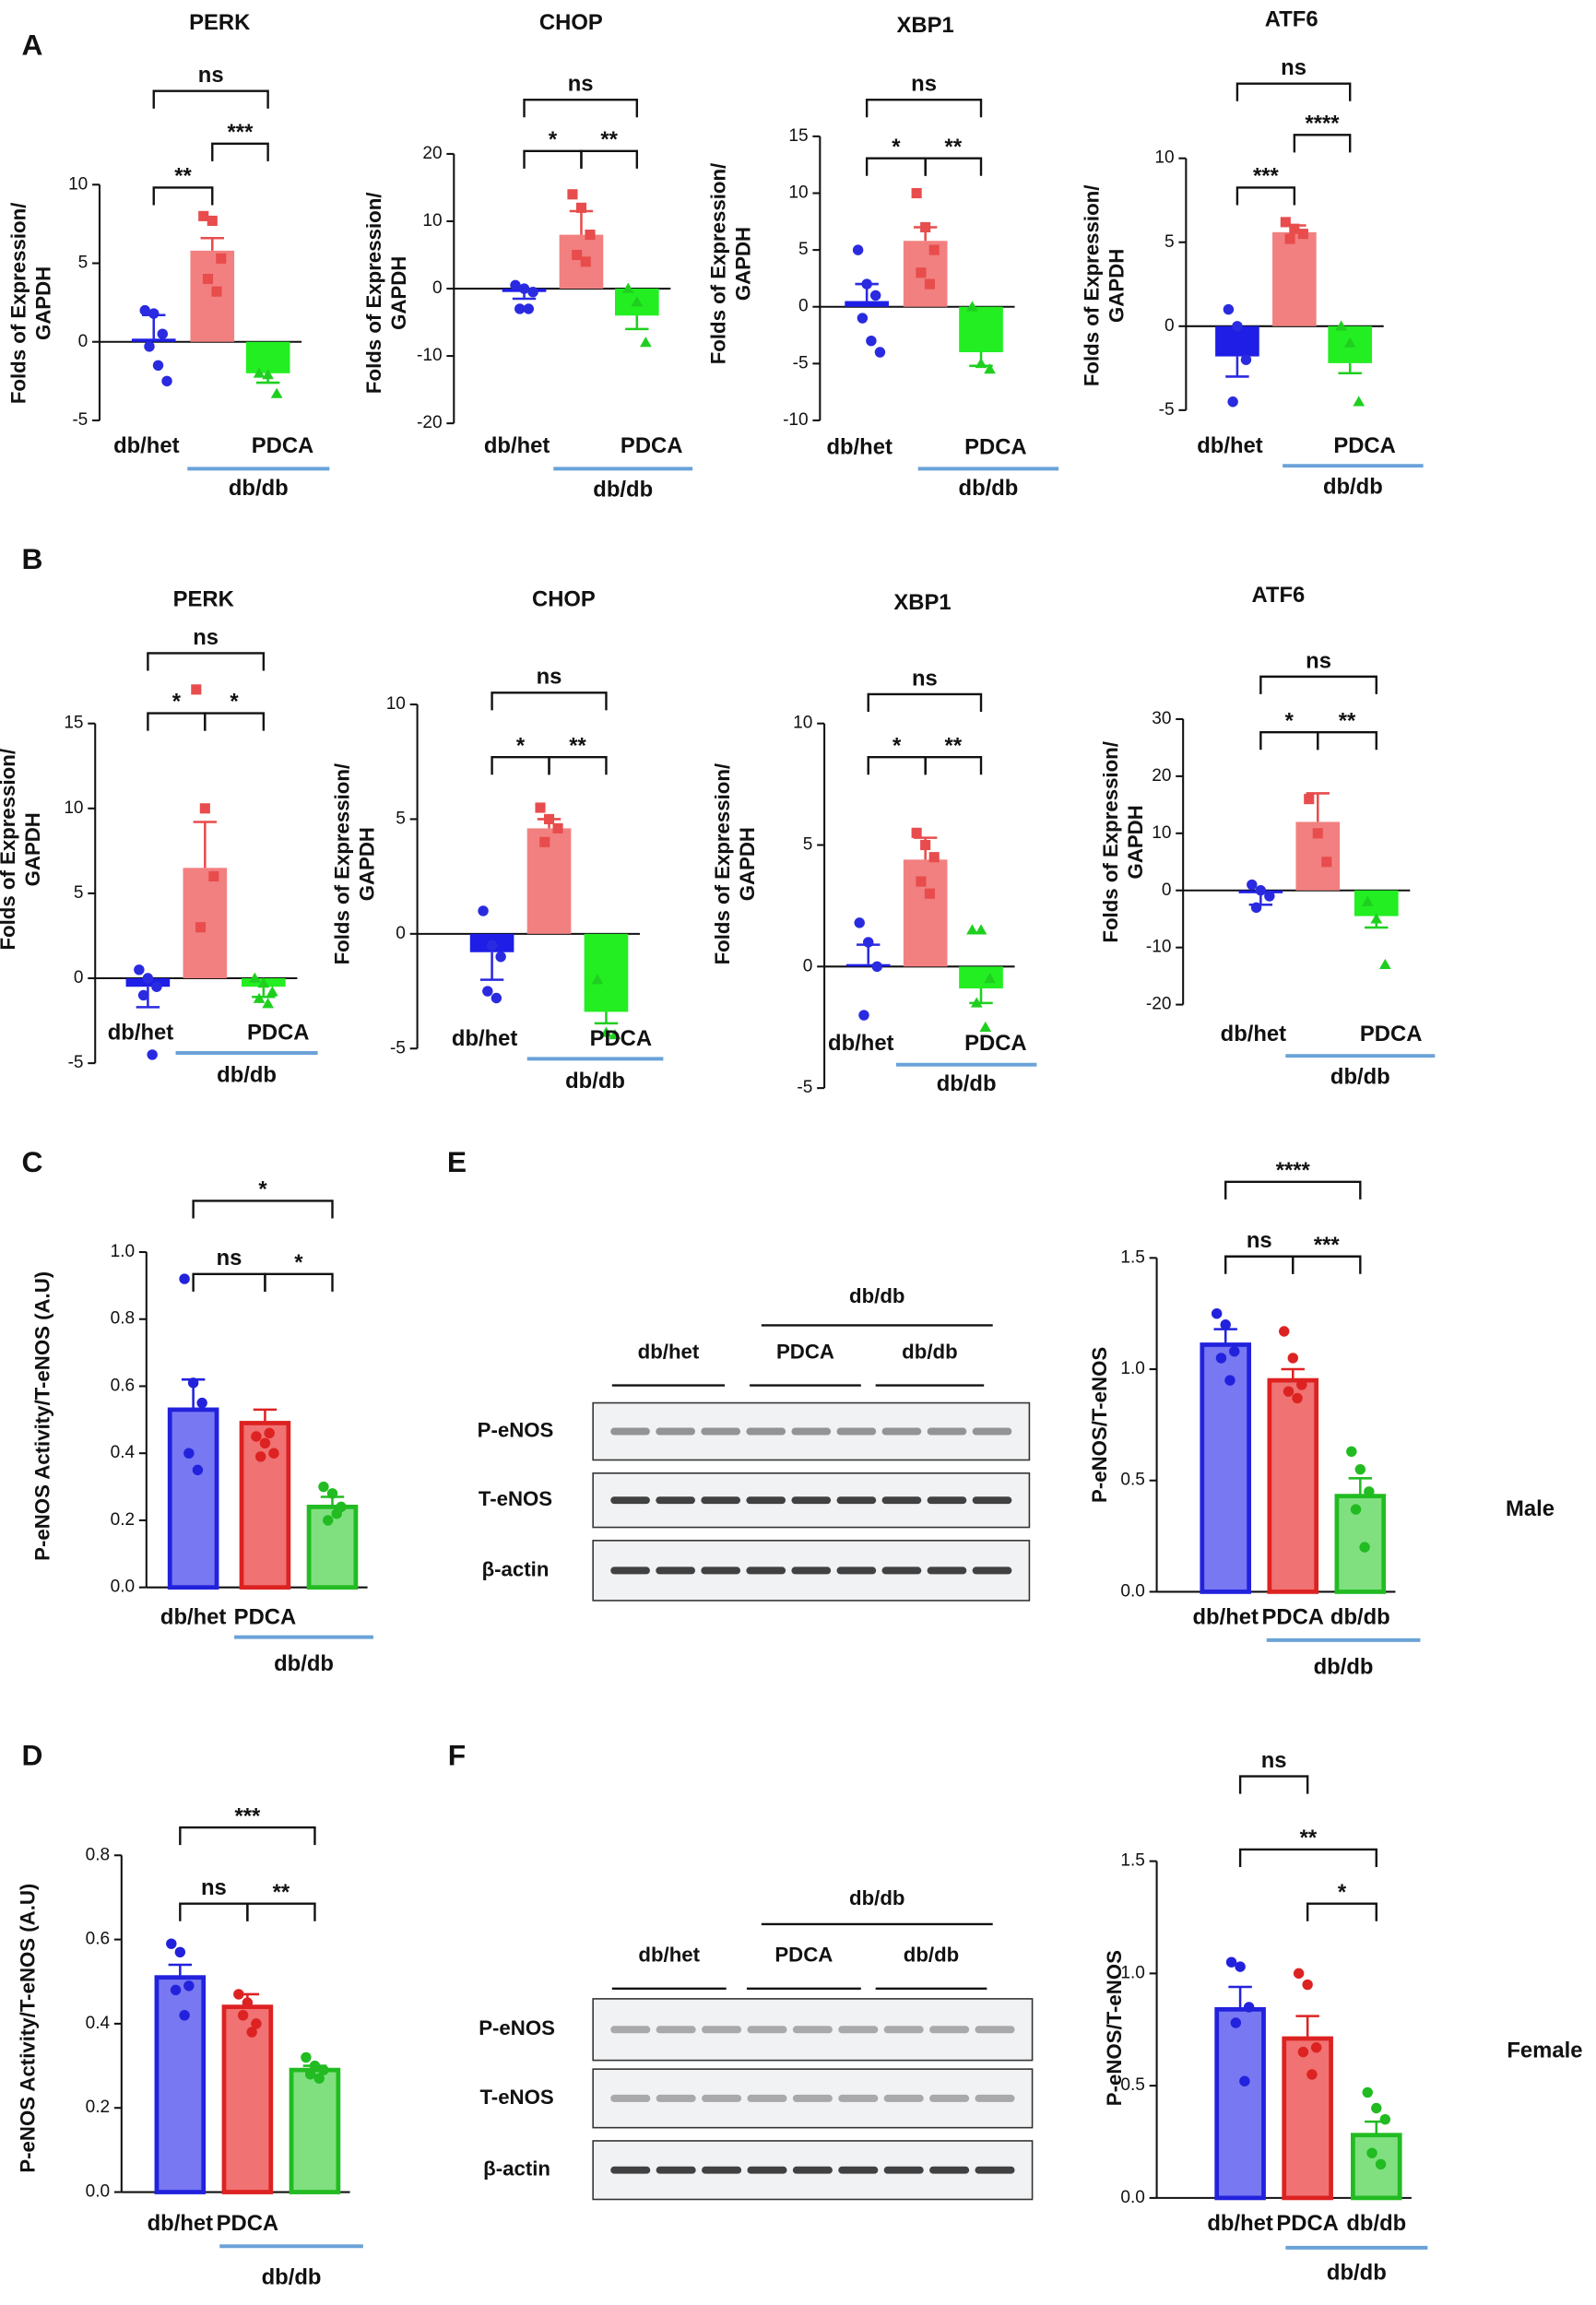 Image resolution: width=1596 pixels, height=2305 pixels. What do you see at coordinates (1530, 1508) in the screenshot?
I see `side-label: Male` at bounding box center [1530, 1508].